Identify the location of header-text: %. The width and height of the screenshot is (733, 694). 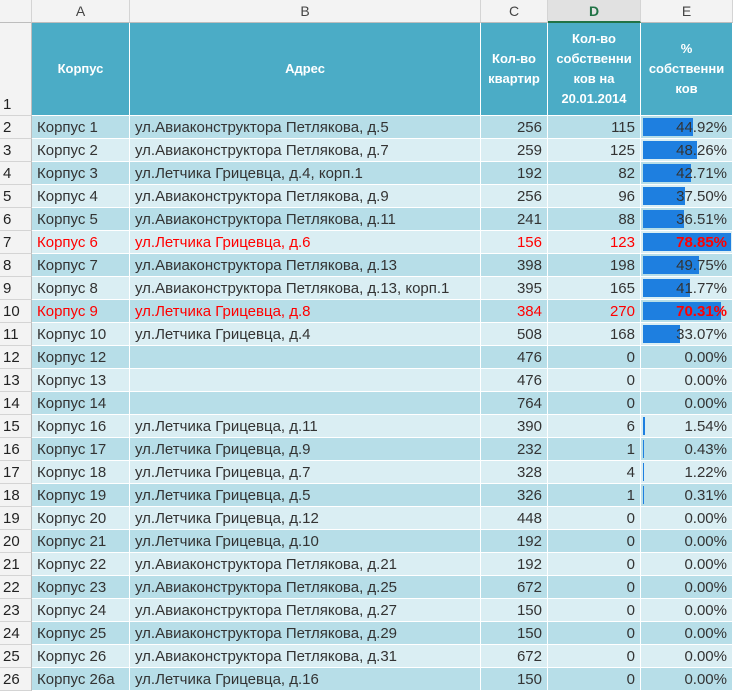
(686, 48).